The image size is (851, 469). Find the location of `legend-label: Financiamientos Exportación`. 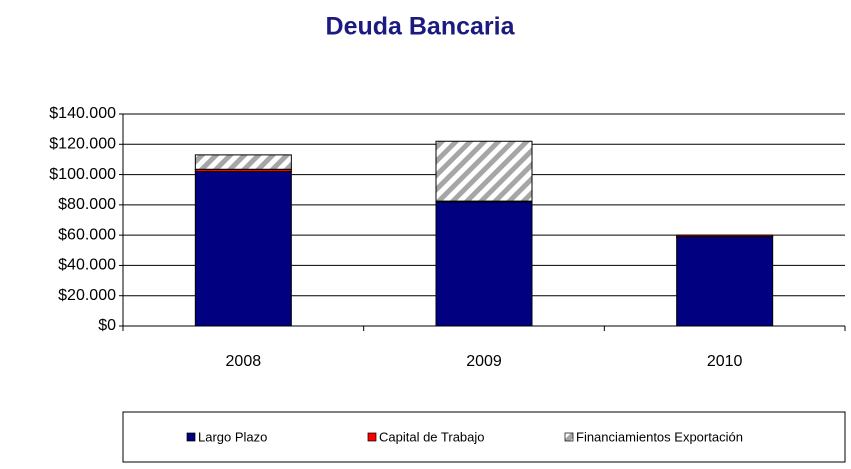

legend-label: Financiamientos Exportación is located at coordinates (659, 436).